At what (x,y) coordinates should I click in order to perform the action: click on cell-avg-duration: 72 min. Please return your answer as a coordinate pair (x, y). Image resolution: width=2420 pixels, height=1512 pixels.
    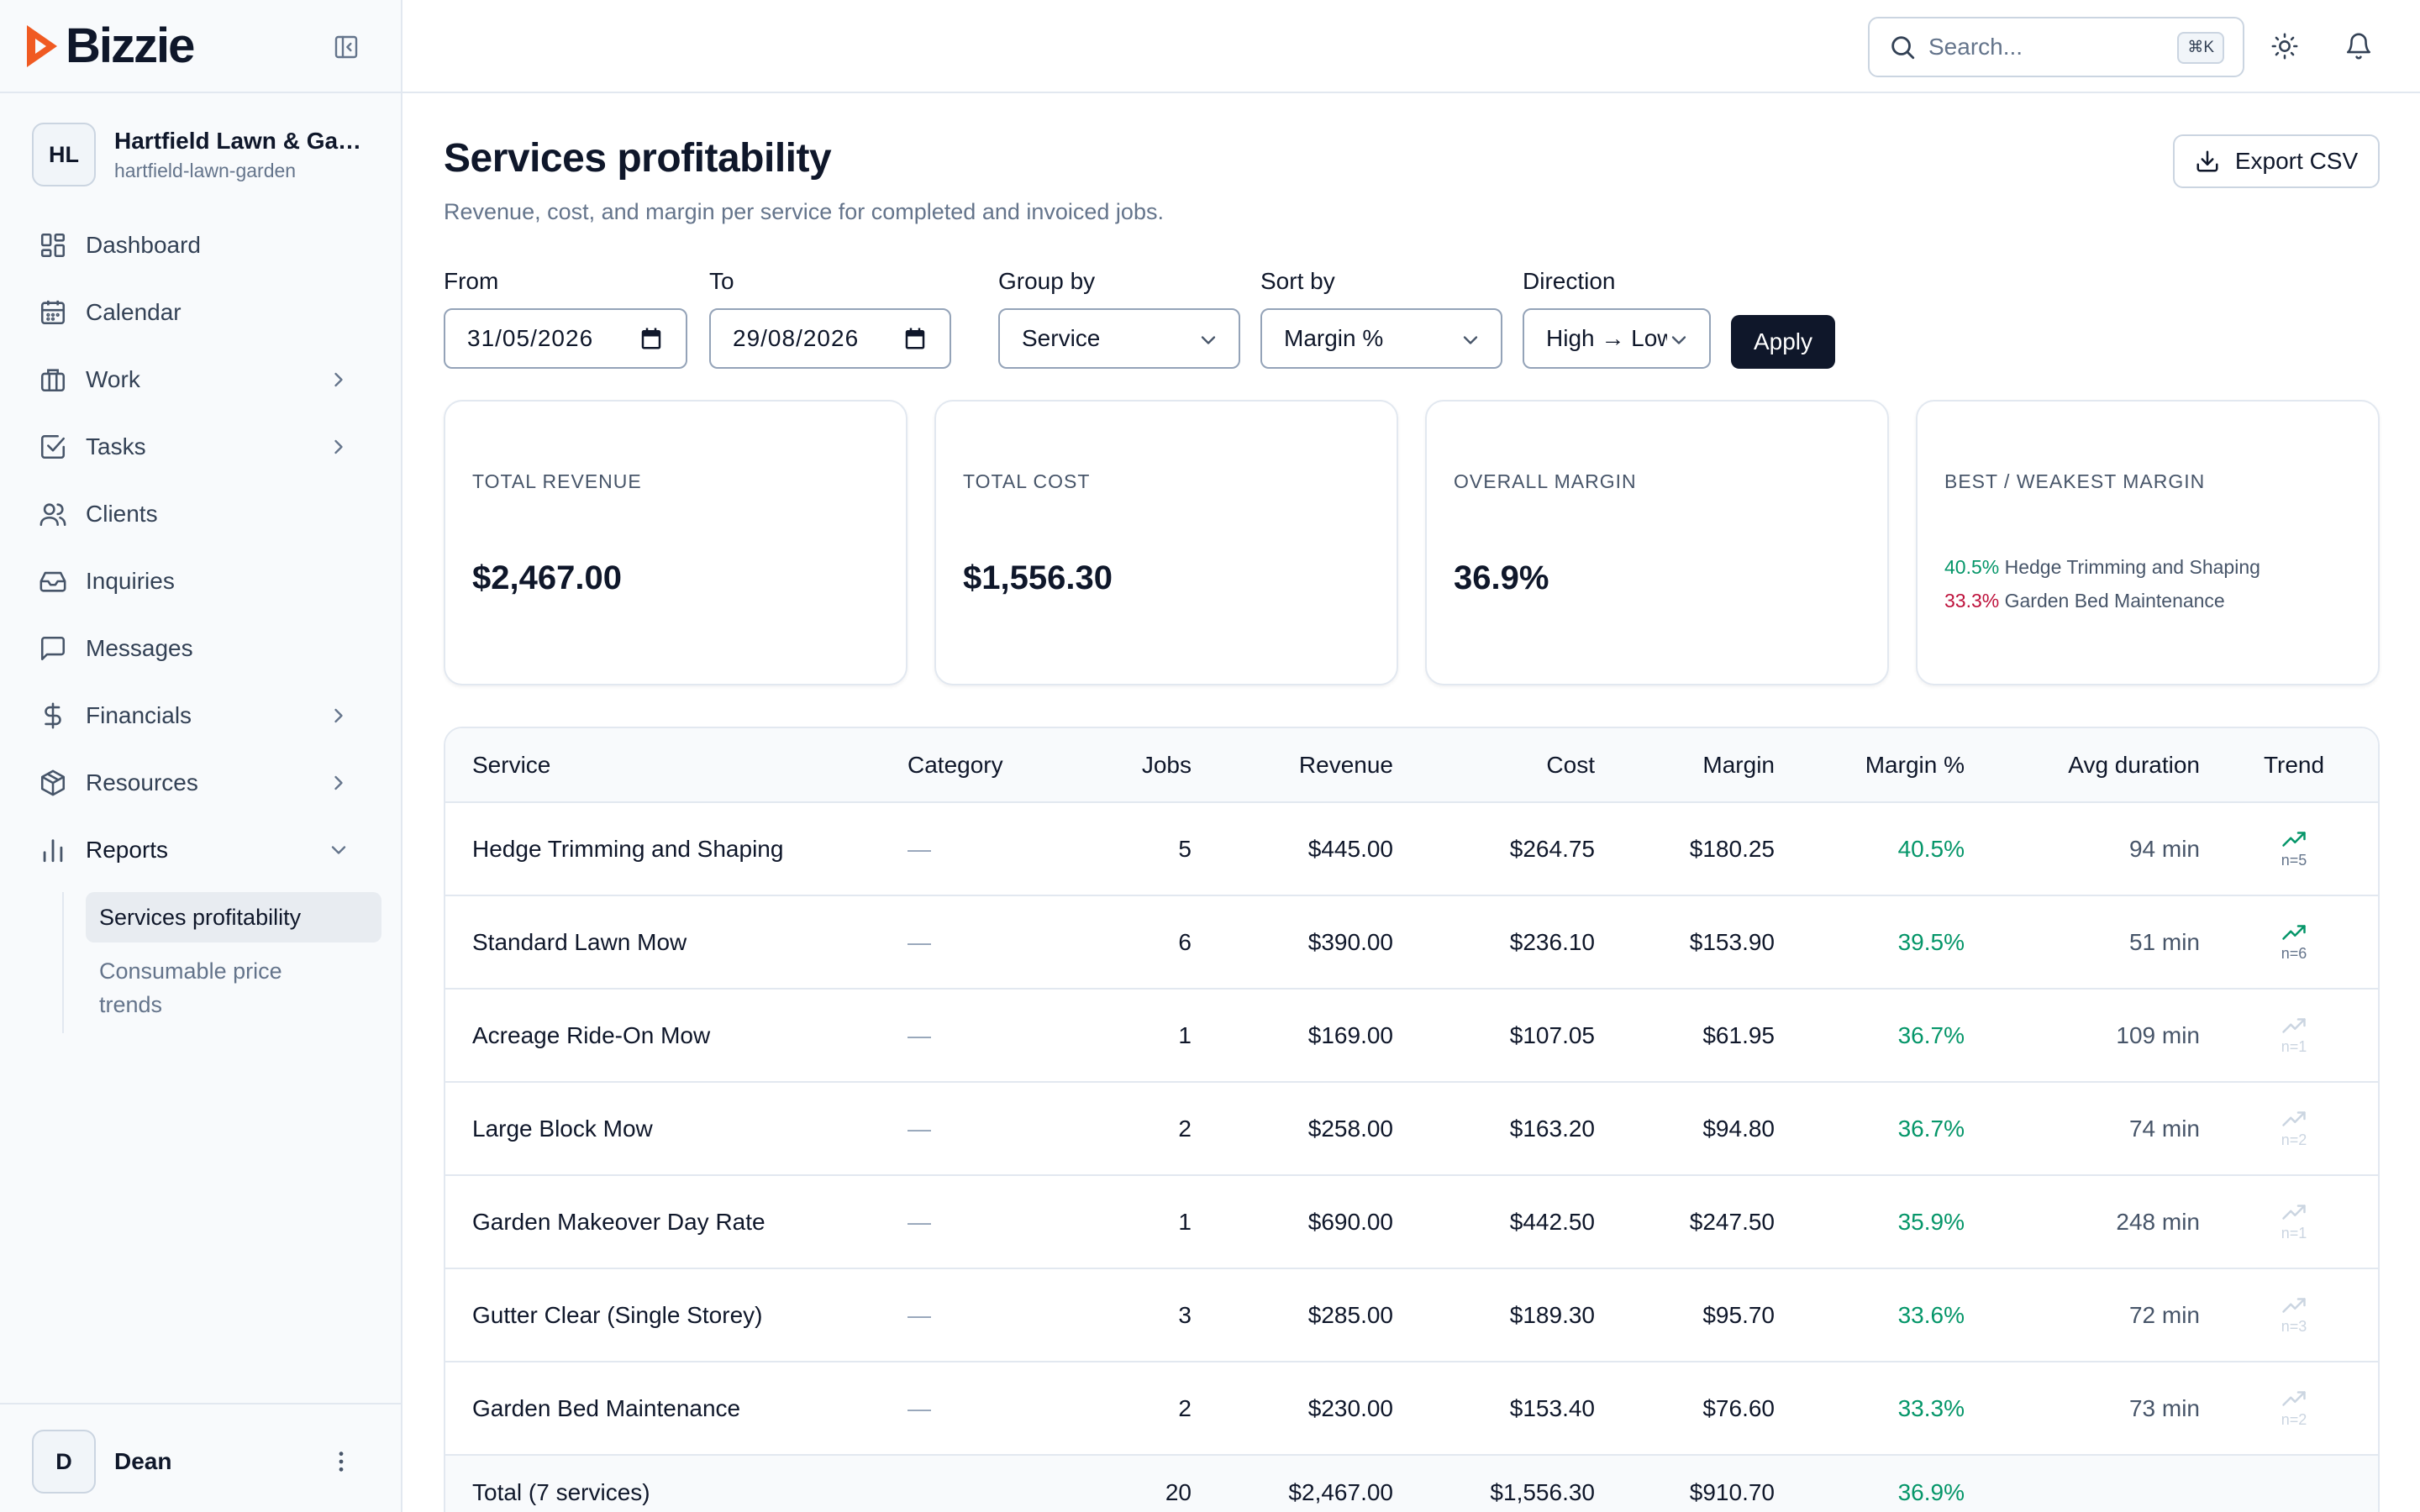
    Looking at the image, I should click on (2164, 1314).